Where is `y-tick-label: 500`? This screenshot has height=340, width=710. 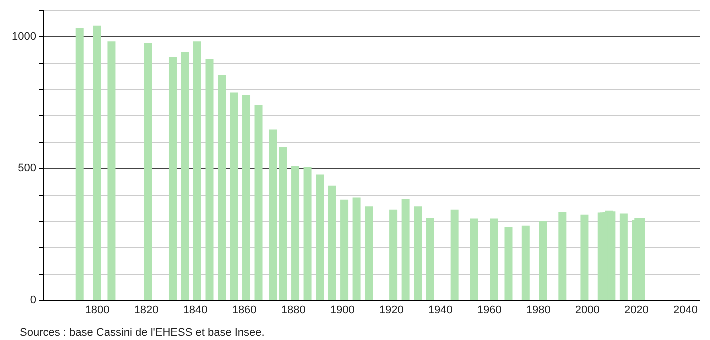
y-tick-label: 500 is located at coordinates (27, 168).